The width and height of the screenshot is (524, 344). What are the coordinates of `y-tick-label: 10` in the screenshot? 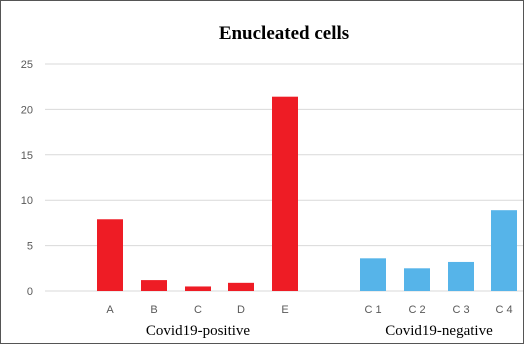 It's located at (27, 201).